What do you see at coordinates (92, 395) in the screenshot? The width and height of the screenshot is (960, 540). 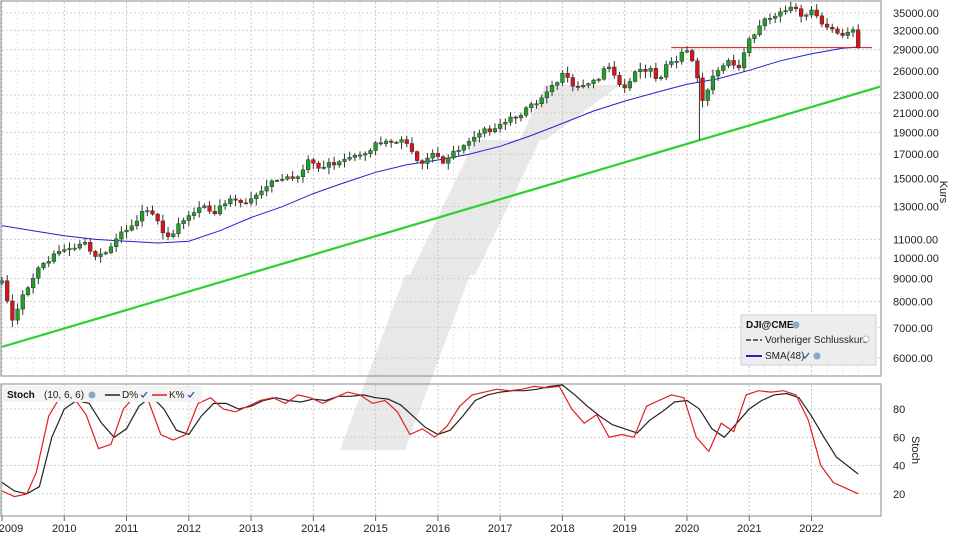 I see `stoch-settings-icon` at bounding box center [92, 395].